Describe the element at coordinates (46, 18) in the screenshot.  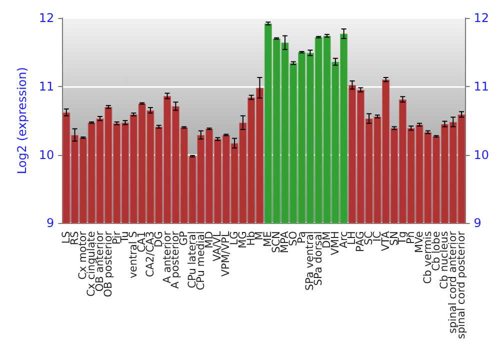
I see `y-tick-label: 12` at that location.